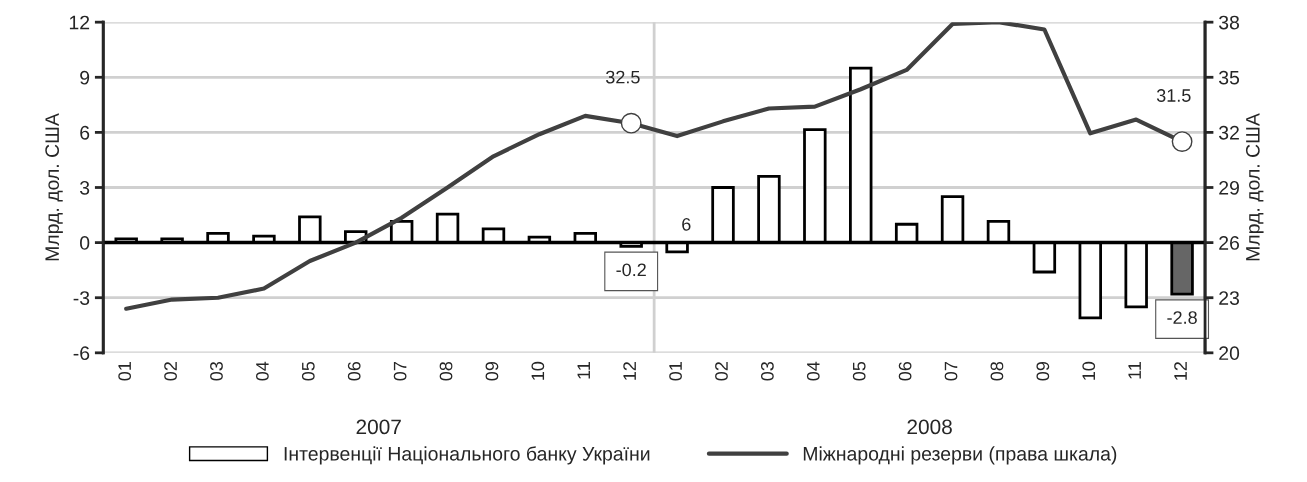 The image size is (1307, 482). Describe the element at coordinates (81, 298) in the screenshot. I see `y-tick-label: -3` at that location.